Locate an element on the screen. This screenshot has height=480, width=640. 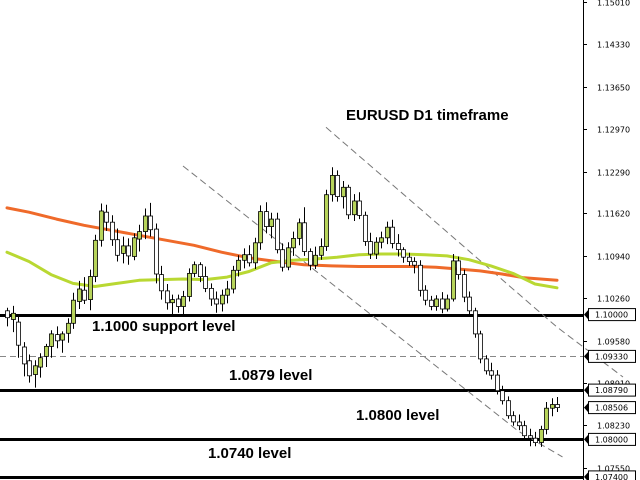
price-label-text: 1.08000 is located at coordinates (611, 439).